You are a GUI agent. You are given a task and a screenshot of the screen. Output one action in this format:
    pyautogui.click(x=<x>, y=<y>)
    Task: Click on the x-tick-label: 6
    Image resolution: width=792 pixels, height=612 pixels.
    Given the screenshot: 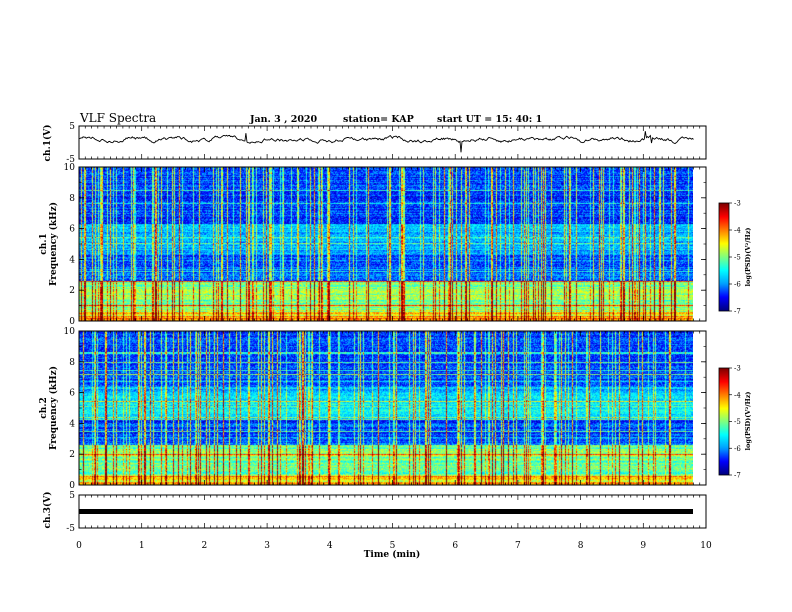 What is the action you would take?
    pyautogui.click(x=455, y=546)
    